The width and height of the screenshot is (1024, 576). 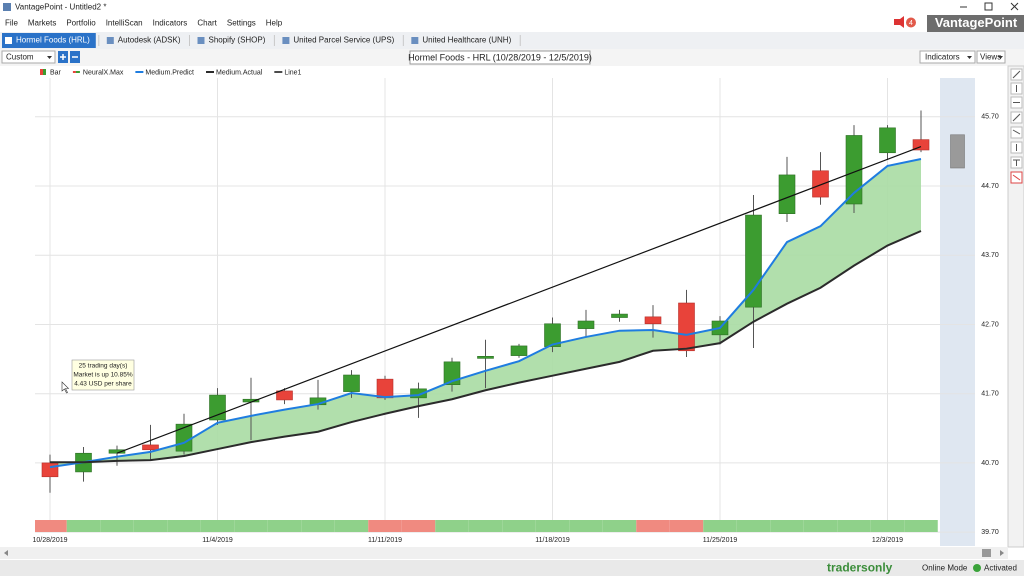 What do you see at coordinates (6, 553) in the screenshot?
I see `scroll-left` at bounding box center [6, 553].